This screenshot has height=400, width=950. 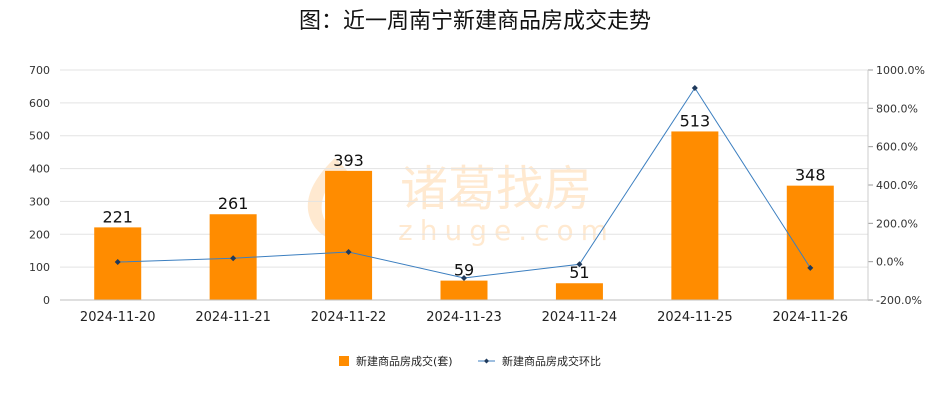 What do you see at coordinates (486, 361) in the screenshot?
I see `legend-line-marker` at bounding box center [486, 361].